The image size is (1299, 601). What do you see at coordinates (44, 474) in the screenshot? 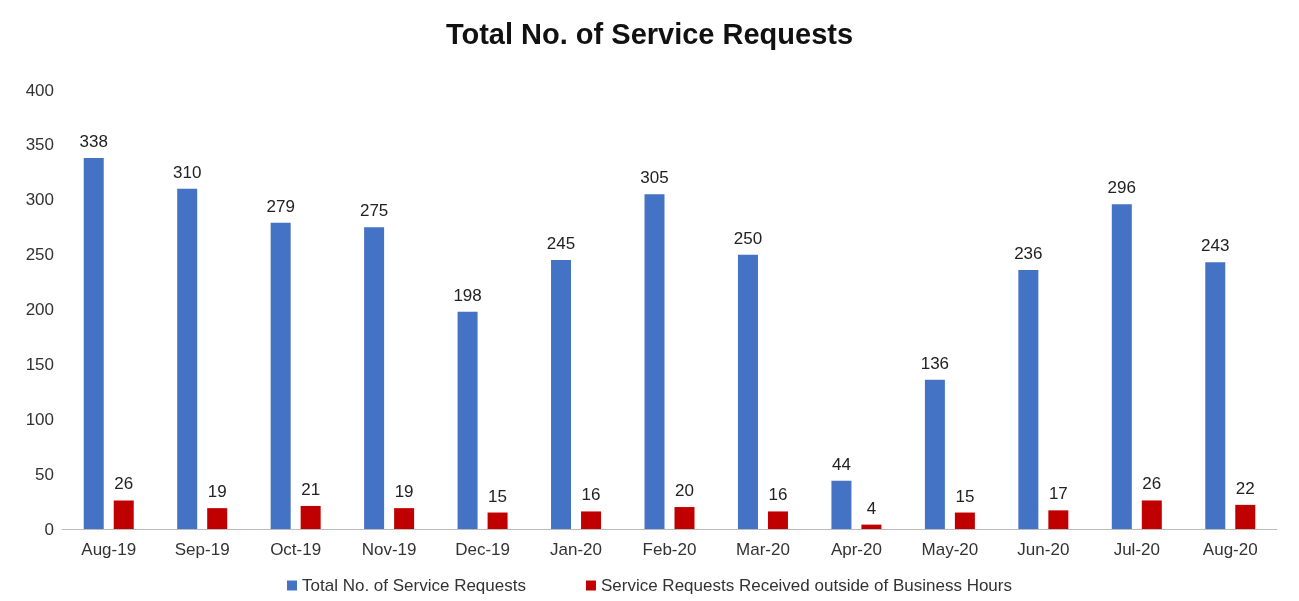
I see `y-tick-label: 50` at bounding box center [44, 474].